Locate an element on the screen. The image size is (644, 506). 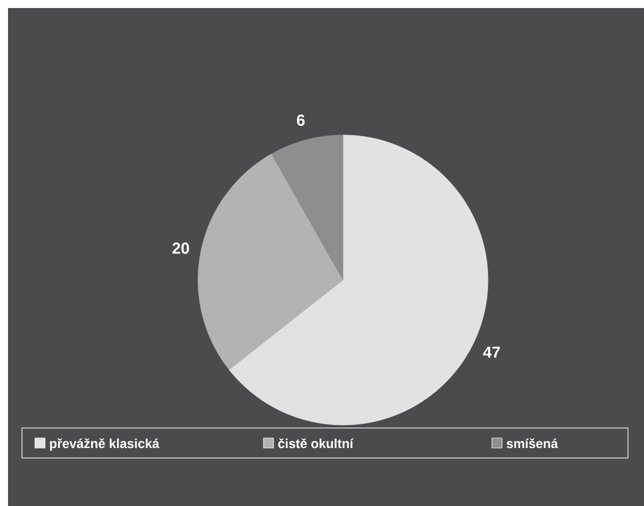
legend-label: čistě okultní is located at coordinates (316, 443).